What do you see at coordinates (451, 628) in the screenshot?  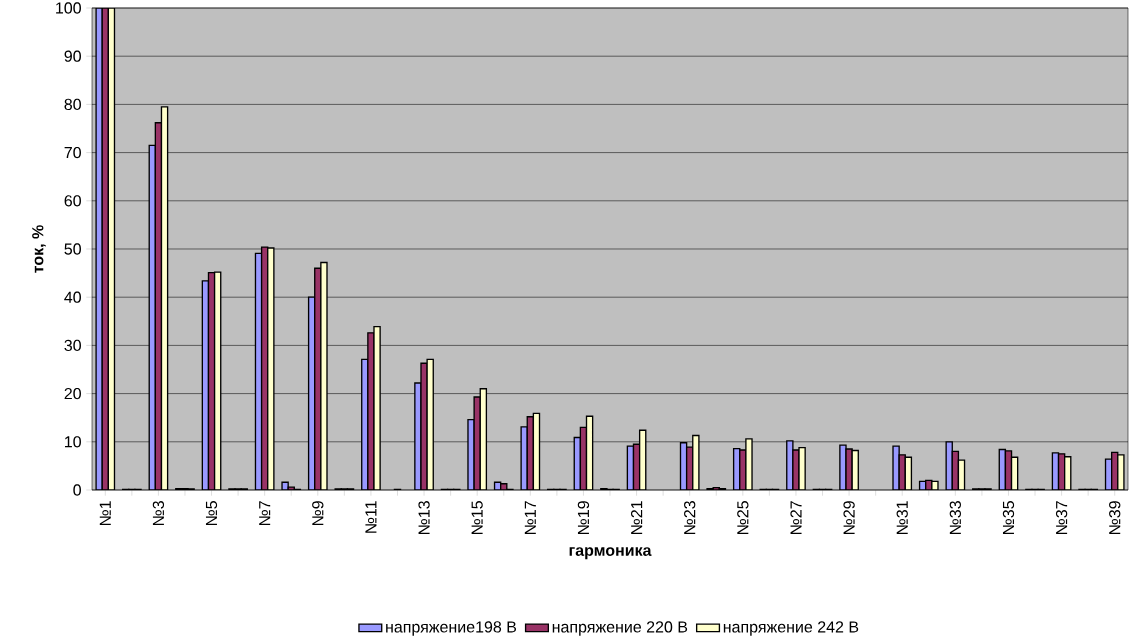 I see `legend-label: напряжение198 В` at bounding box center [451, 628].